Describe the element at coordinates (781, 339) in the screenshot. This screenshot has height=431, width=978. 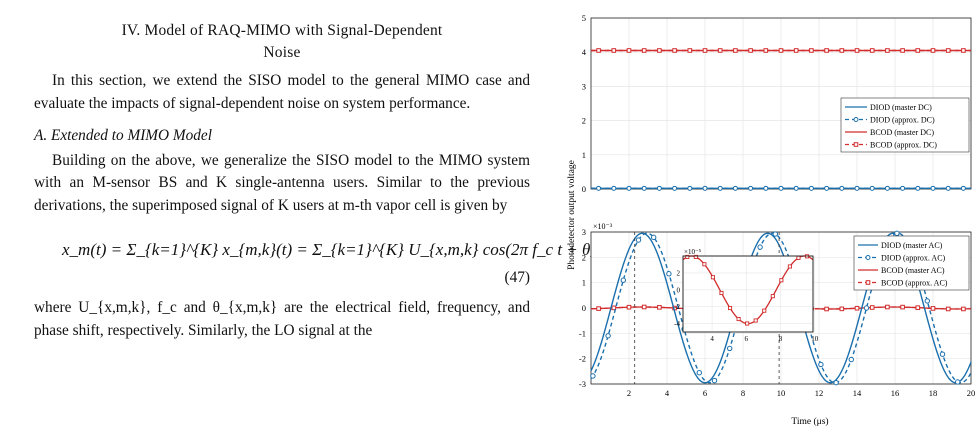
I see `inset-x-tick-label: 8` at that location.